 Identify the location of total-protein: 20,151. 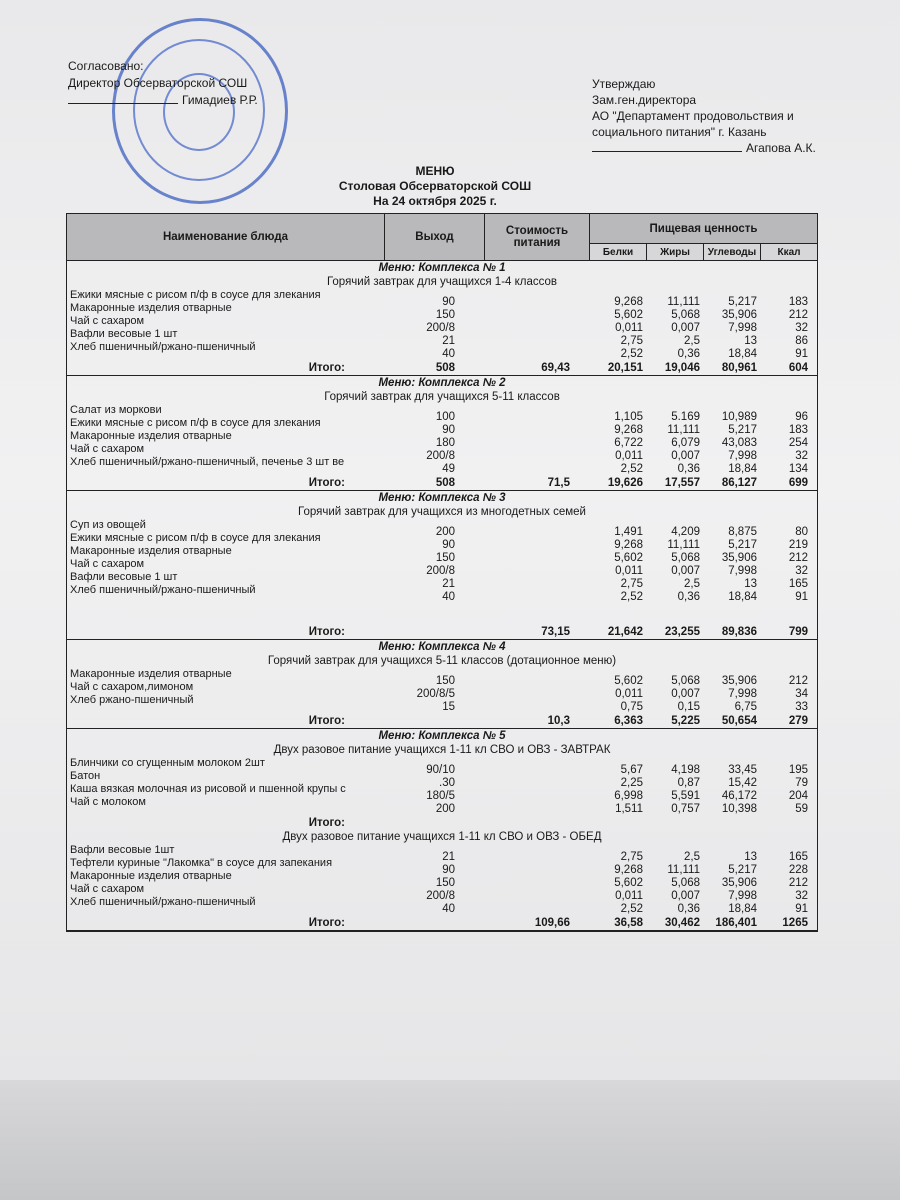
(625, 368).